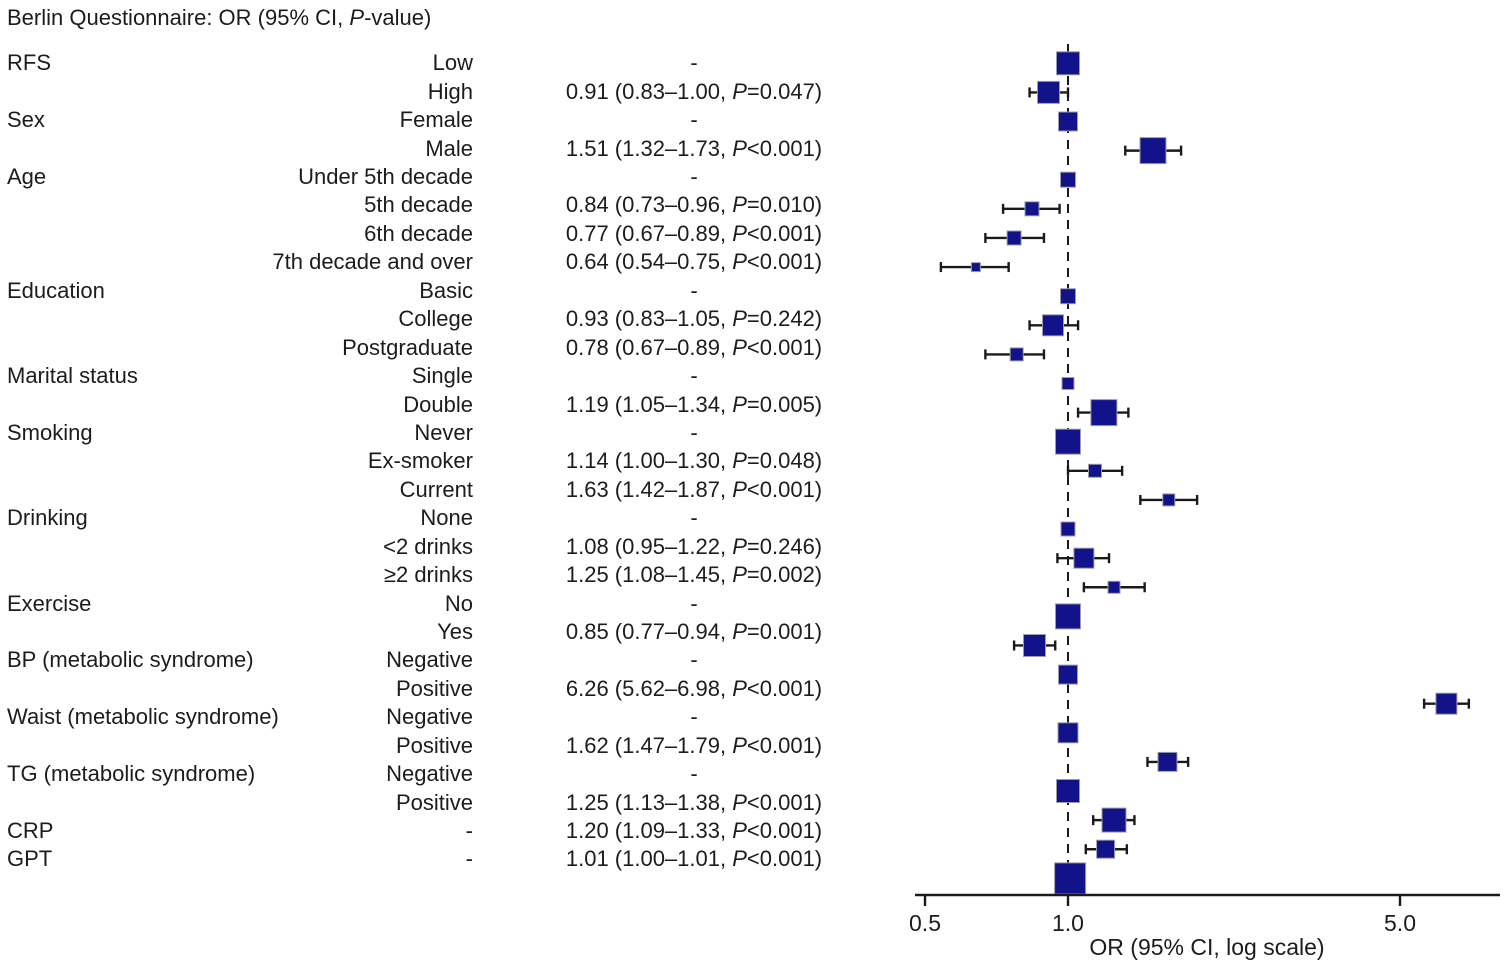 Image resolution: width=1506 pixels, height=967 pixels. Describe the element at coordinates (443, 432) in the screenshot. I see `category-label: Never` at that location.